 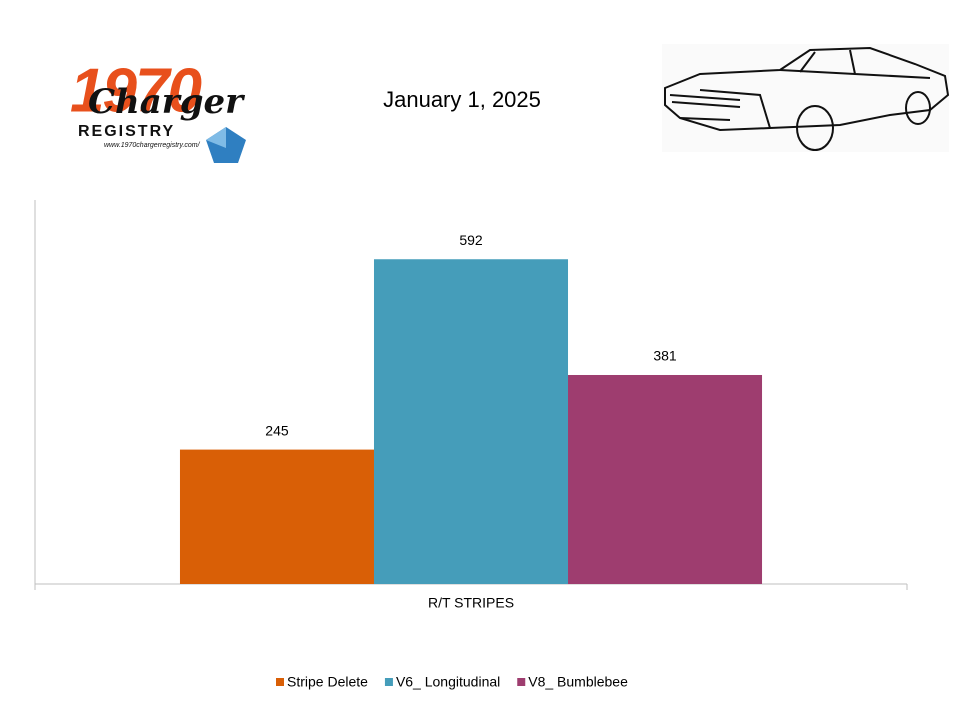 I want to click on data-label: 592, so click(x=471, y=240).